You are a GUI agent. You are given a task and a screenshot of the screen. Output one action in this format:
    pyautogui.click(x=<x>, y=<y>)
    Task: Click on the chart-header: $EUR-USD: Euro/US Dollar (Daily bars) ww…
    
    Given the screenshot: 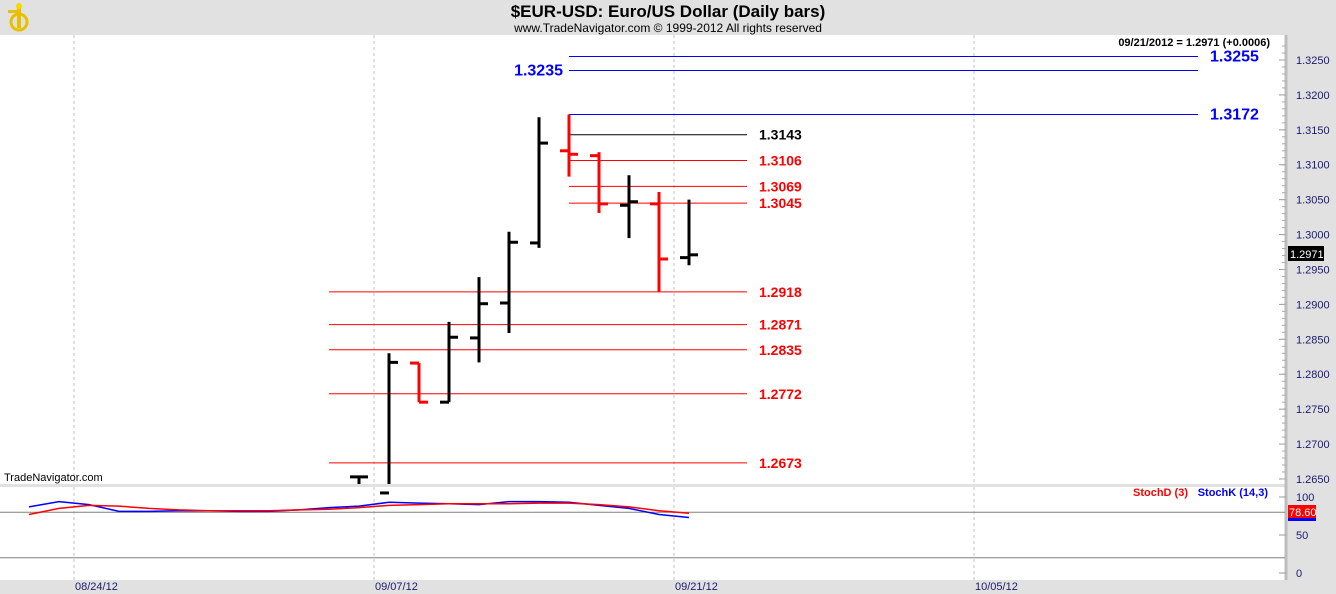 What is the action you would take?
    pyautogui.click(x=668, y=17)
    